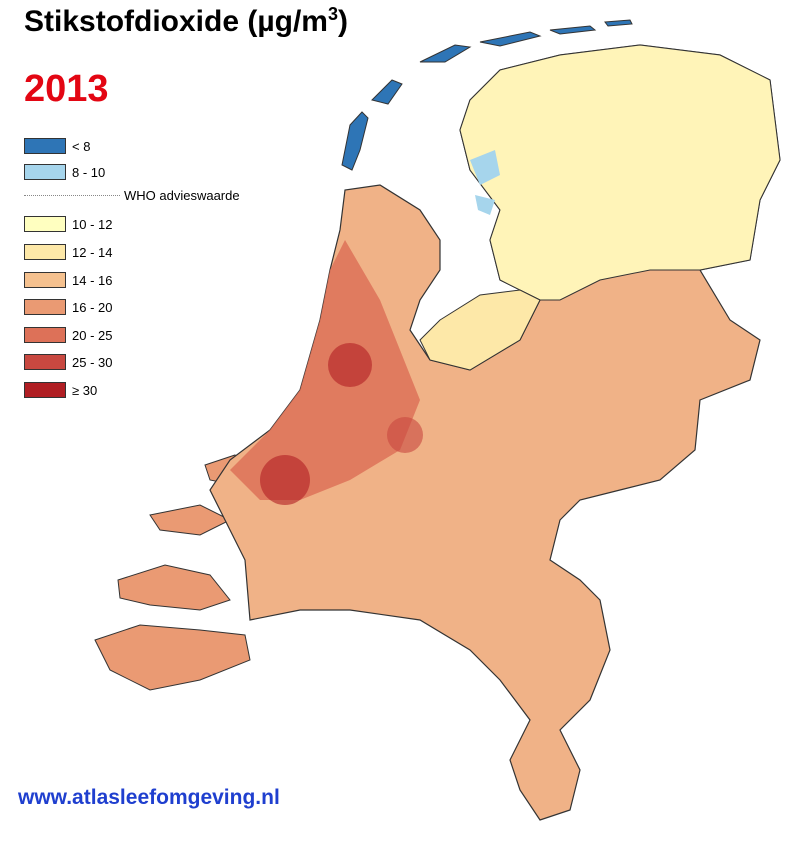 The image size is (800, 850). Describe the element at coordinates (81, 146) in the screenshot. I see `legend-label: < 8` at that location.